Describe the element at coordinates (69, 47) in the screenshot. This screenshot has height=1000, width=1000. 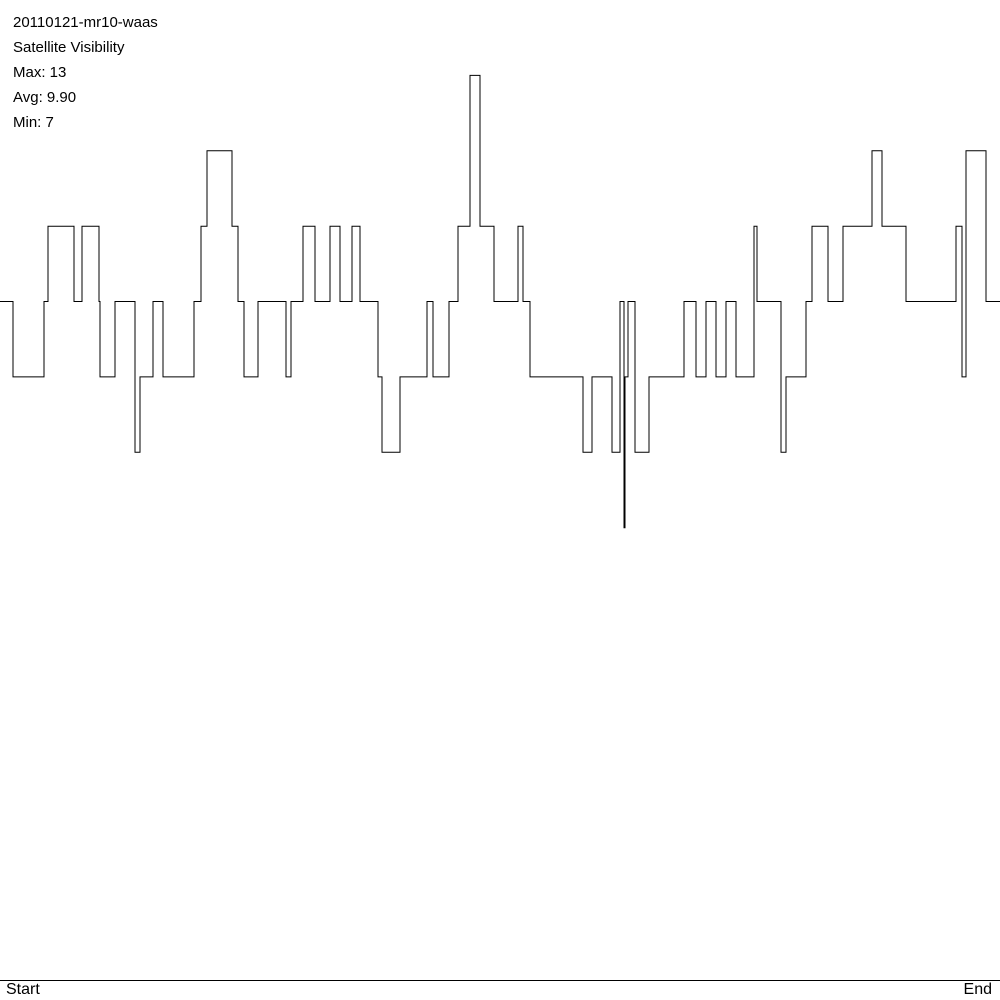
I see `metric-label: Satellite Visibility` at that location.